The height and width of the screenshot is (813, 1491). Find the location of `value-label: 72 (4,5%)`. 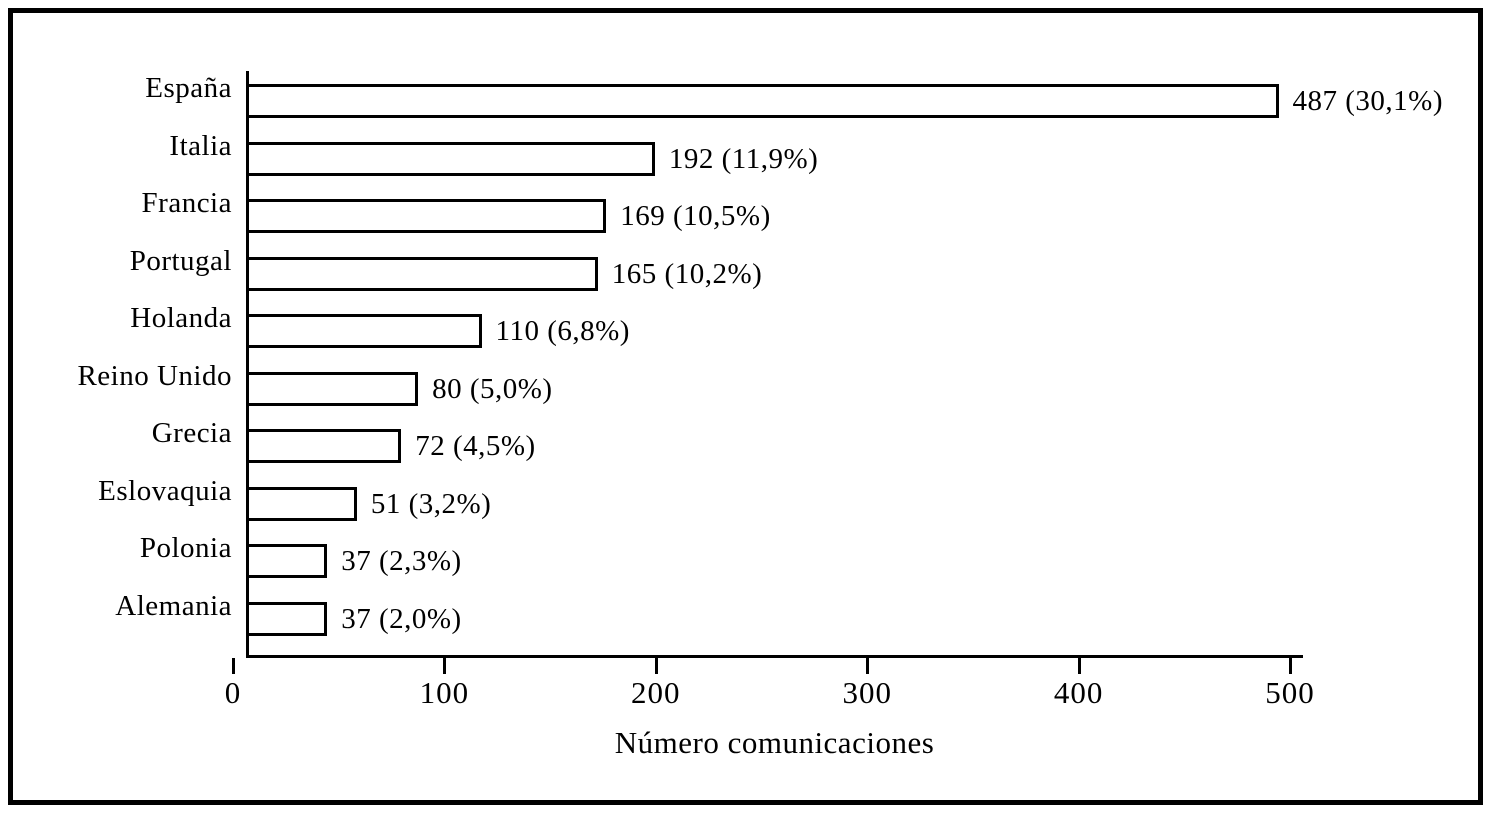

value-label: 72 (4,5%) is located at coordinates (475, 446).